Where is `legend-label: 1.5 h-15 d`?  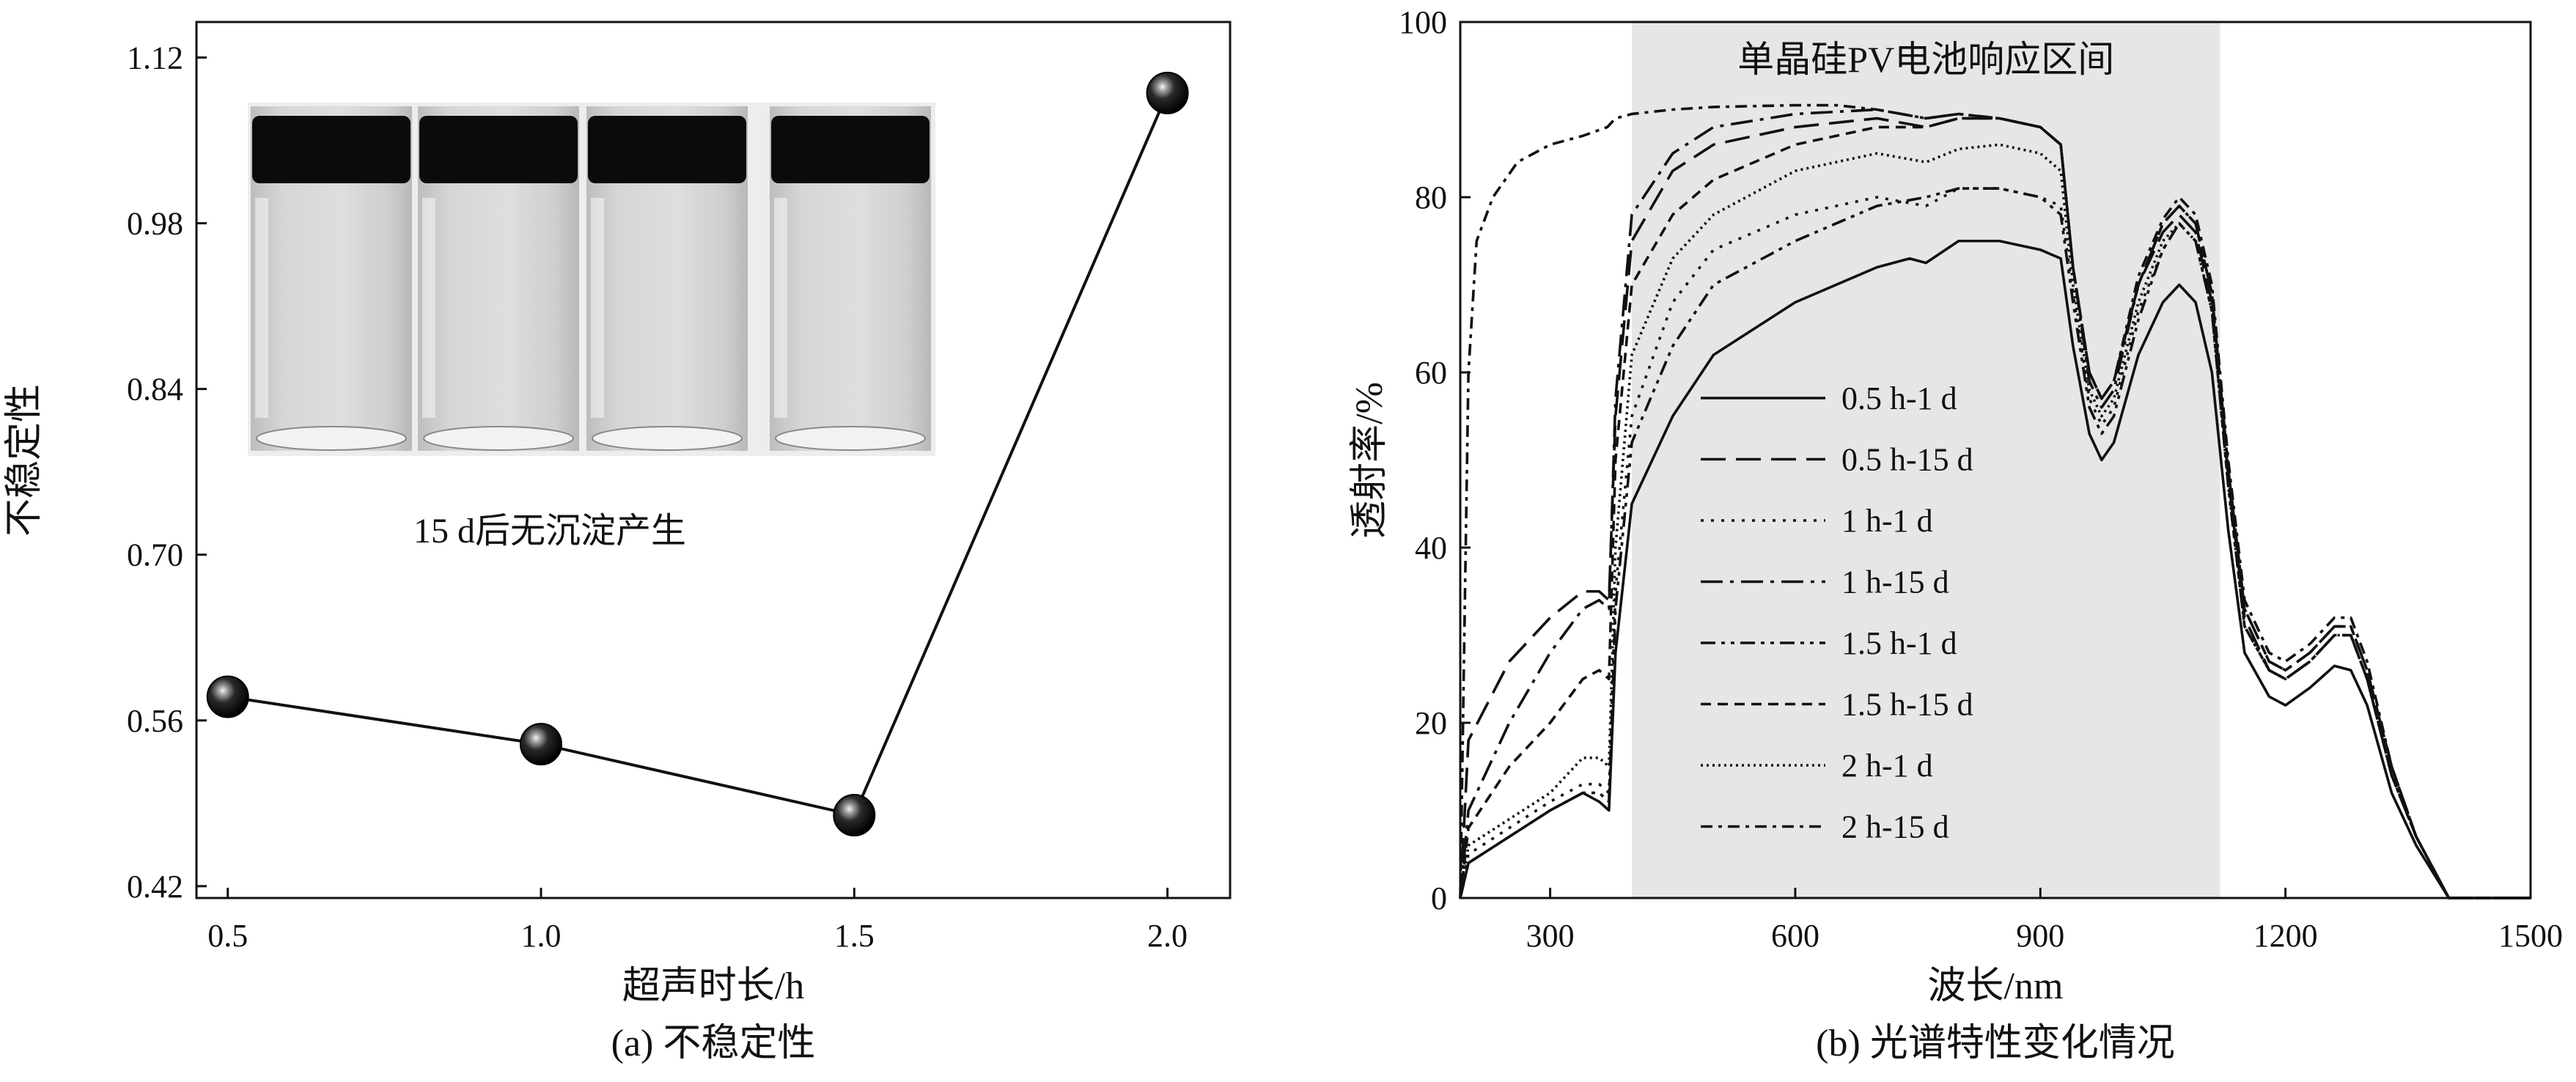
legend-label: 1.5 h-15 d is located at coordinates (1907, 705).